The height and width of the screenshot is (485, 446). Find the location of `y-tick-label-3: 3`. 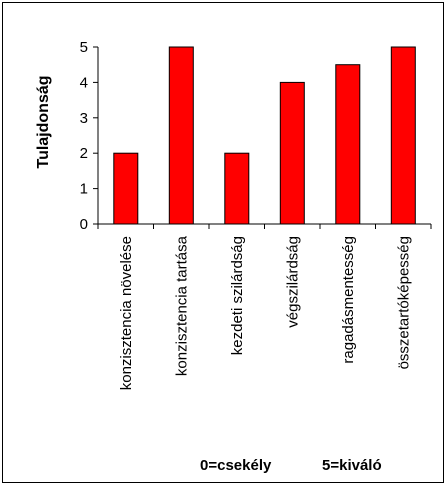

y-tick-label-3: 3 is located at coordinates (84, 118).